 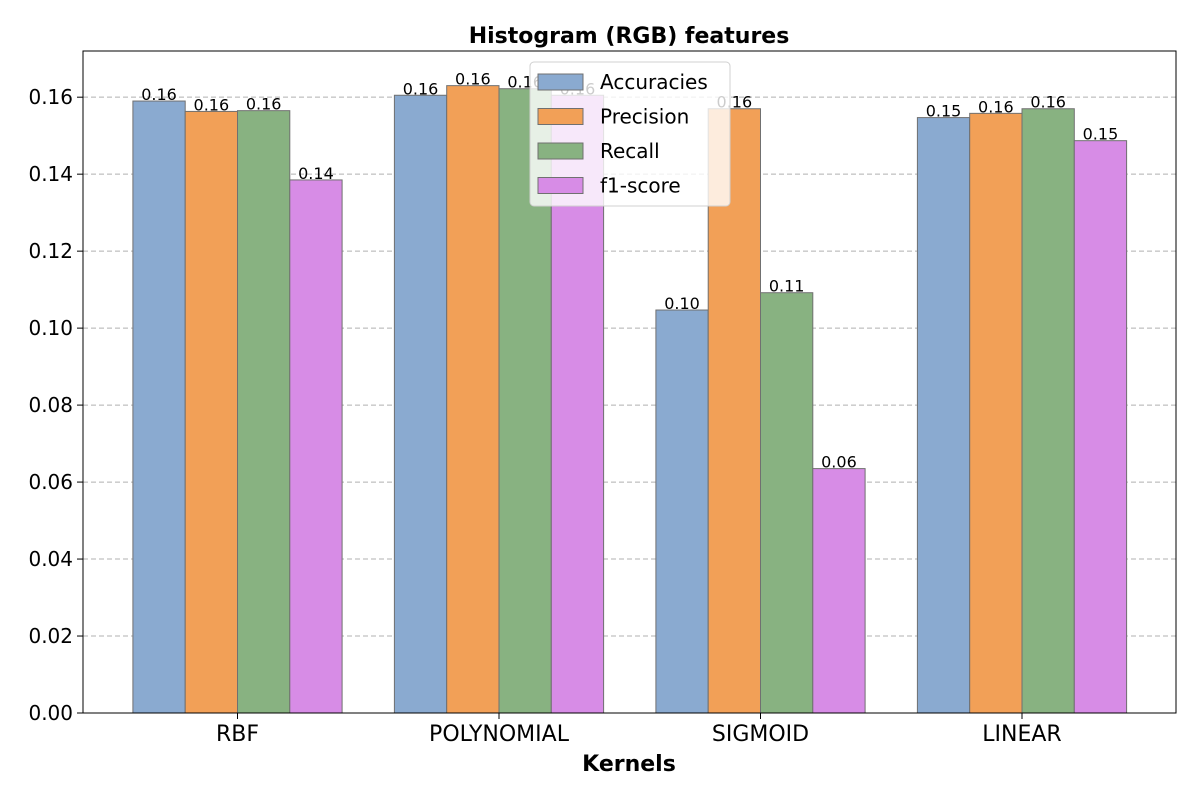 I want to click on x-tick-label: RBF, so click(x=237, y=734).